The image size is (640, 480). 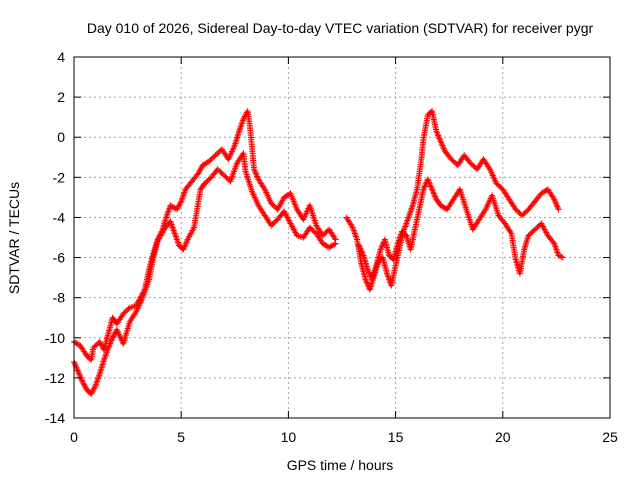 What do you see at coordinates (55, 418) in the screenshot?
I see `y-tick-label: -14` at bounding box center [55, 418].